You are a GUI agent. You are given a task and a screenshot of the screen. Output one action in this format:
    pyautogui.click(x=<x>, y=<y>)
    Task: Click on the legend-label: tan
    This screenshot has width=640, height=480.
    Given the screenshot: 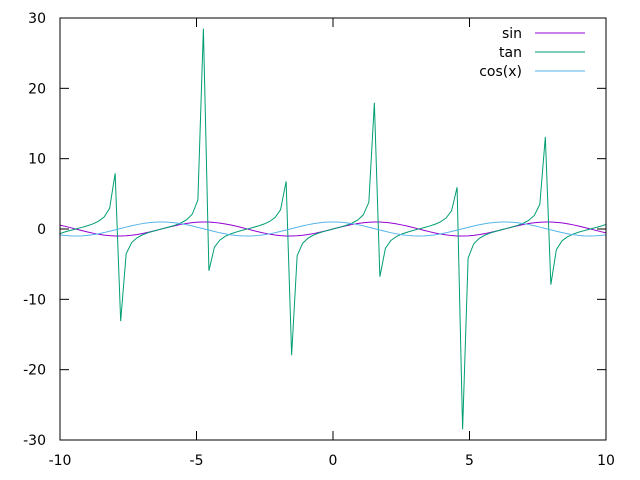 What is the action you would take?
    pyautogui.click(x=510, y=53)
    